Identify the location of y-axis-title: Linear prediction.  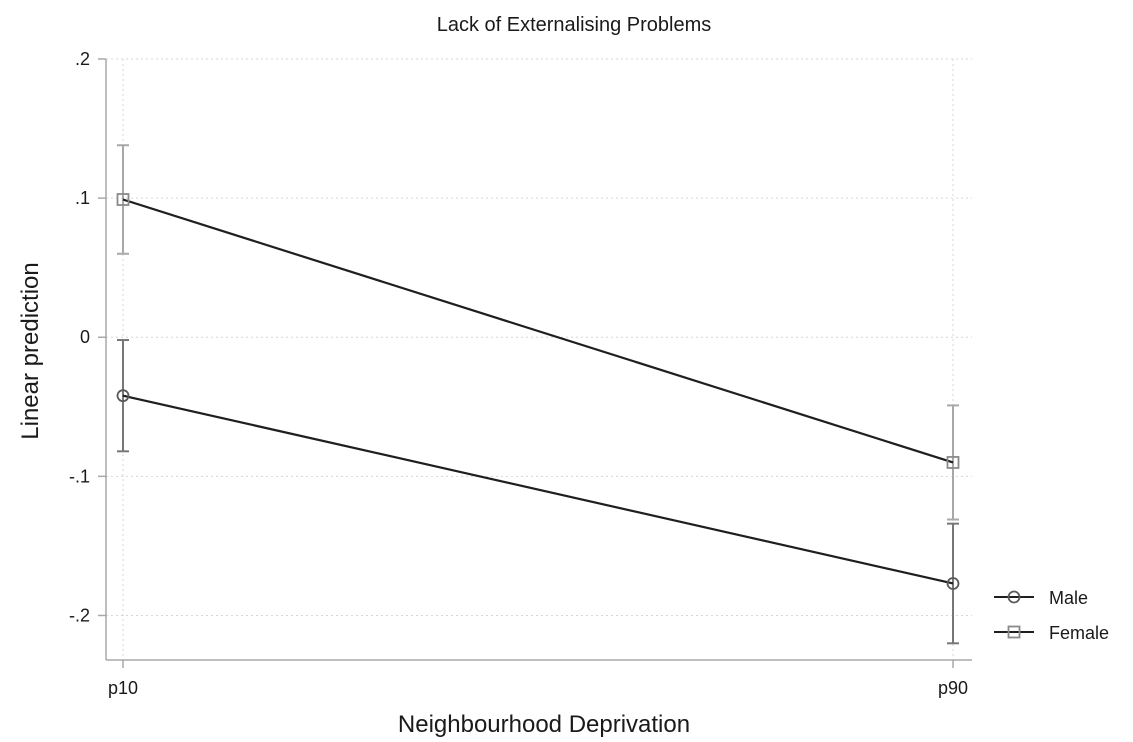
(30, 350).